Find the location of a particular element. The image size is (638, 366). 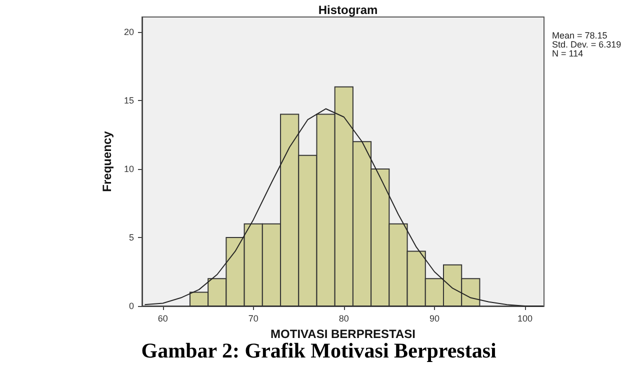

y-tick-label: 20 is located at coordinates (129, 32).